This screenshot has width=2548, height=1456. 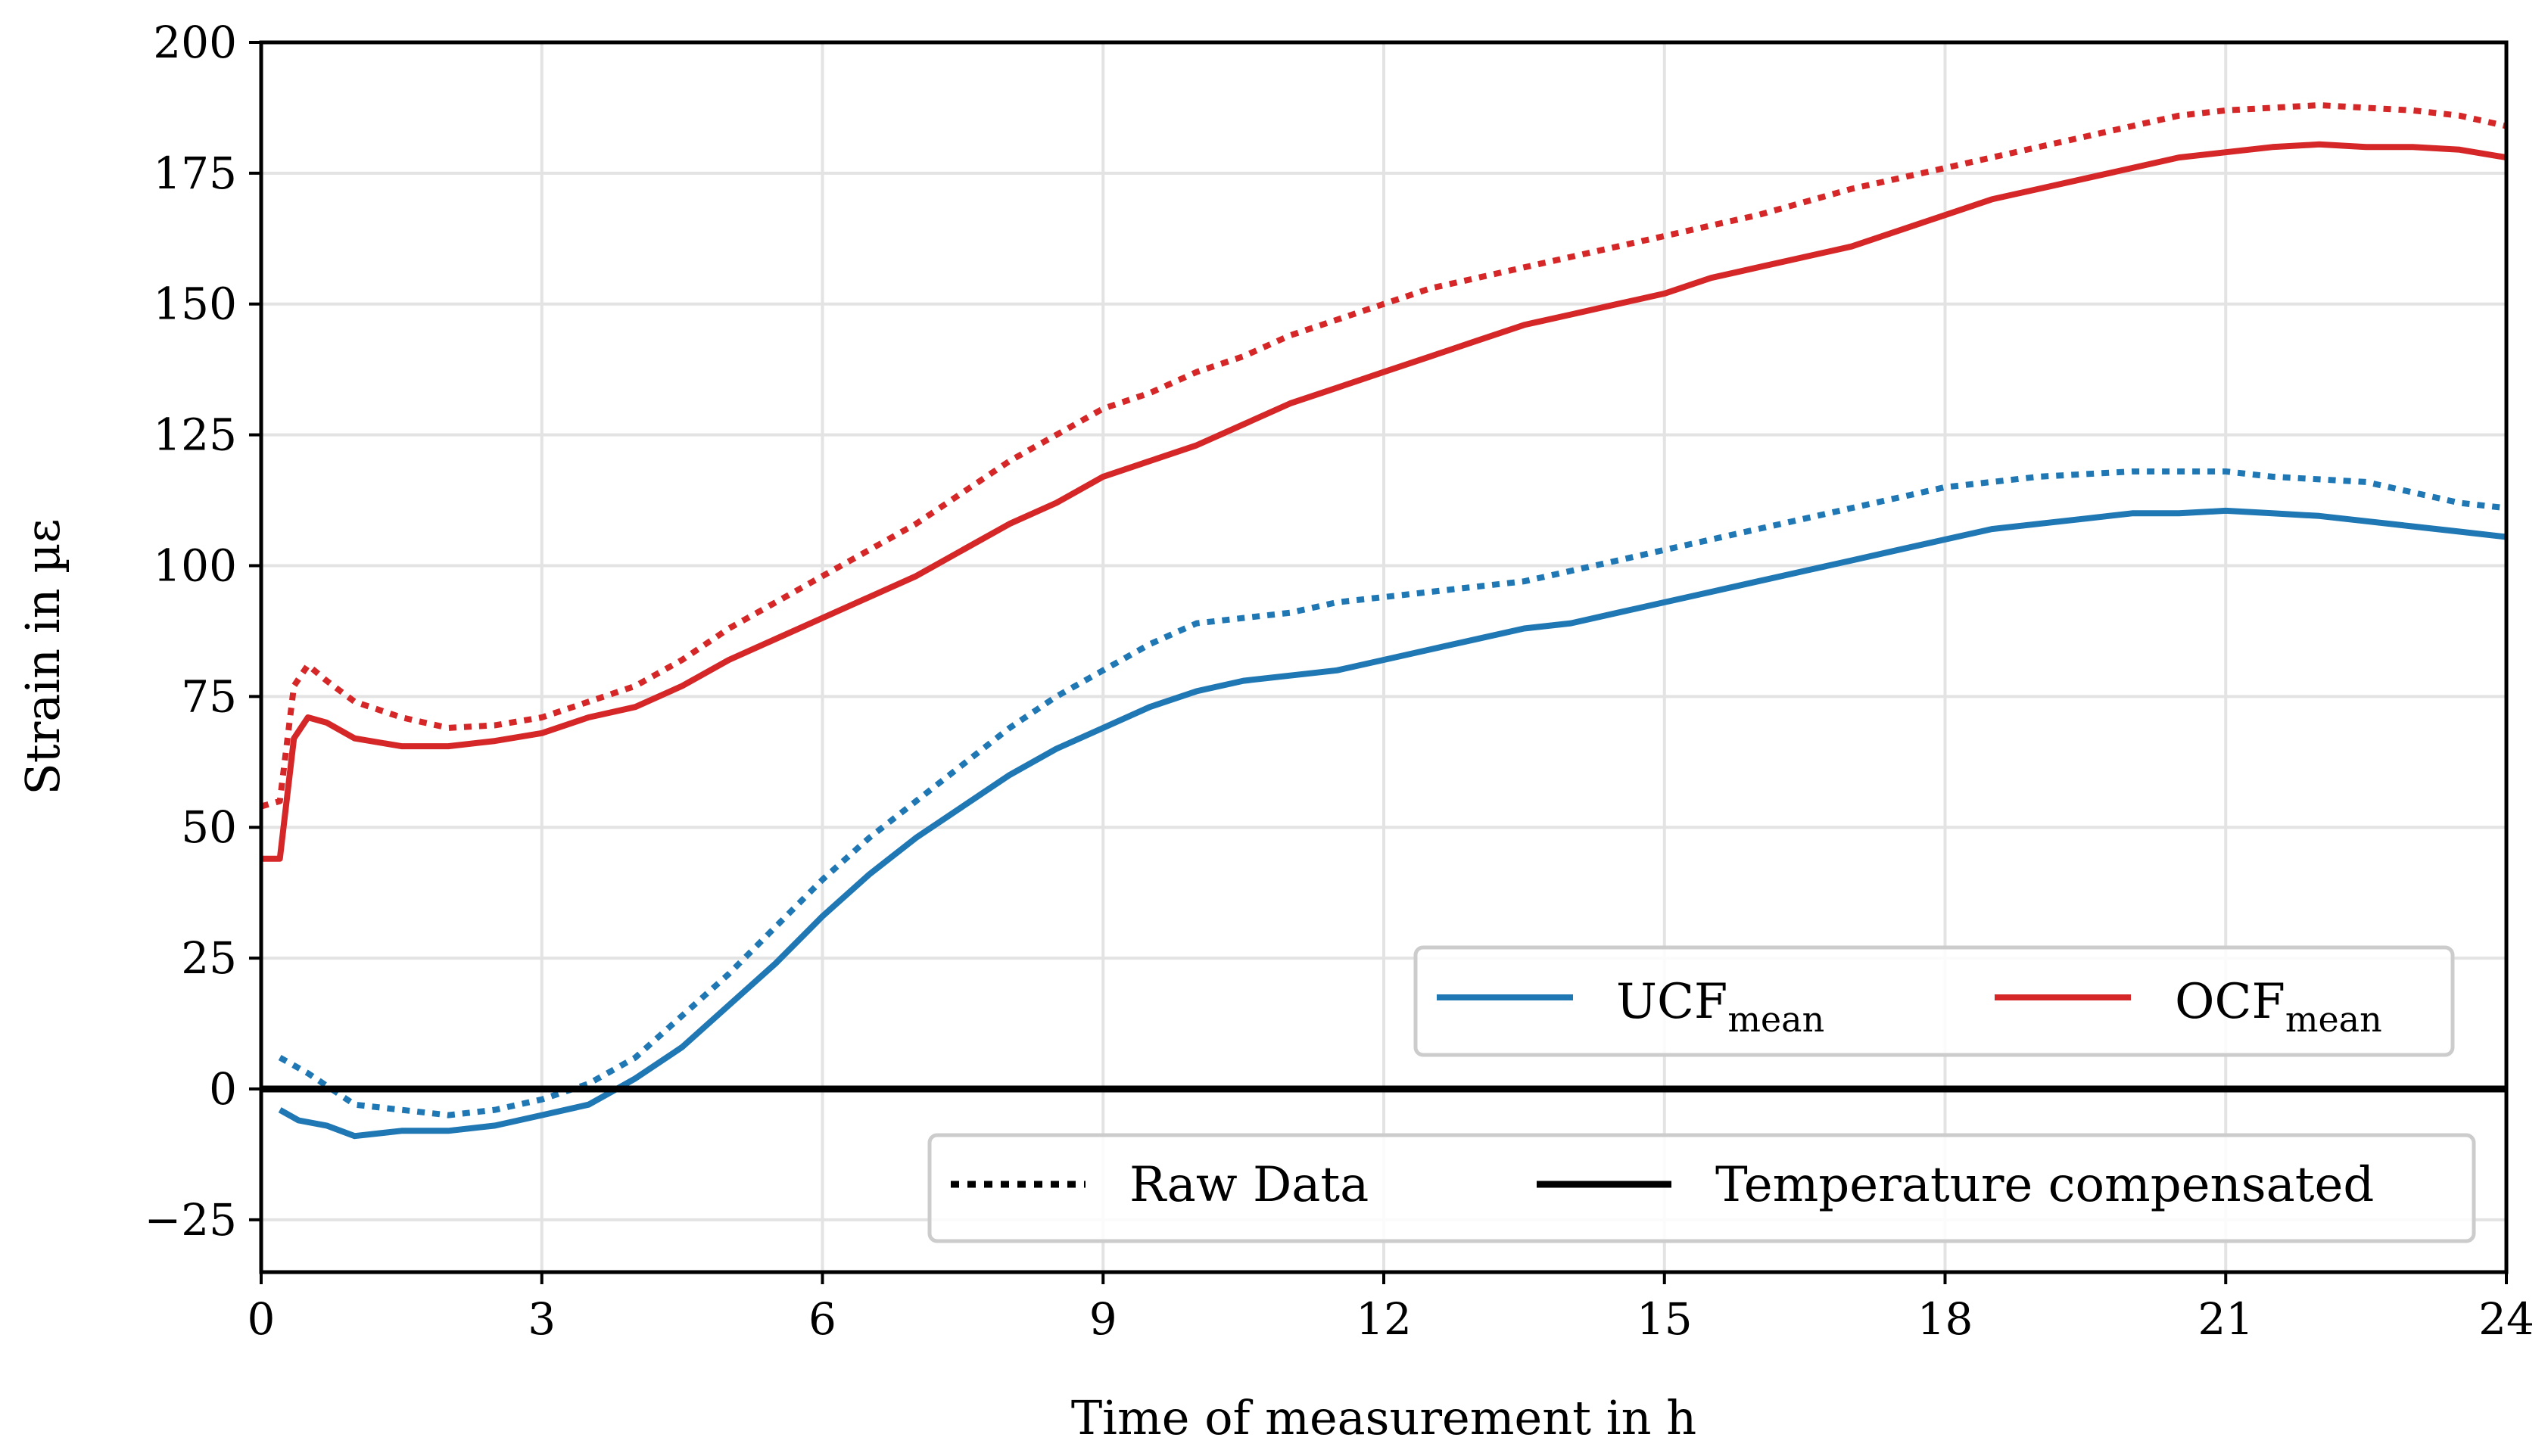 What do you see at coordinates (2278, 1007) in the screenshot?
I see `legend-ocf-label: OCFmean` at bounding box center [2278, 1007].